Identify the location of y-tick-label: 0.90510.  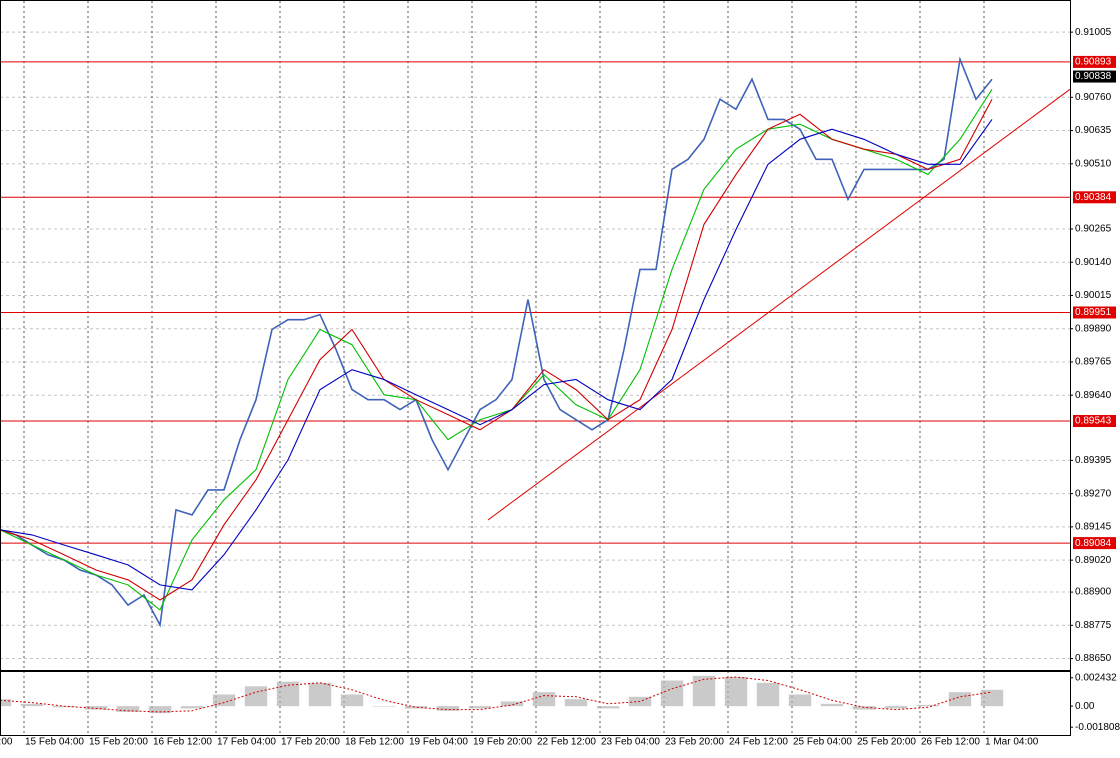
(1093, 163).